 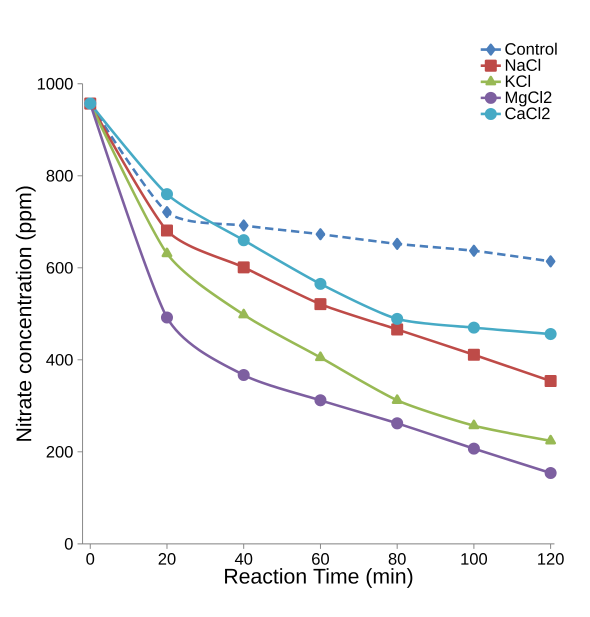 I want to click on legend-label: CaCl2, so click(x=527, y=113).